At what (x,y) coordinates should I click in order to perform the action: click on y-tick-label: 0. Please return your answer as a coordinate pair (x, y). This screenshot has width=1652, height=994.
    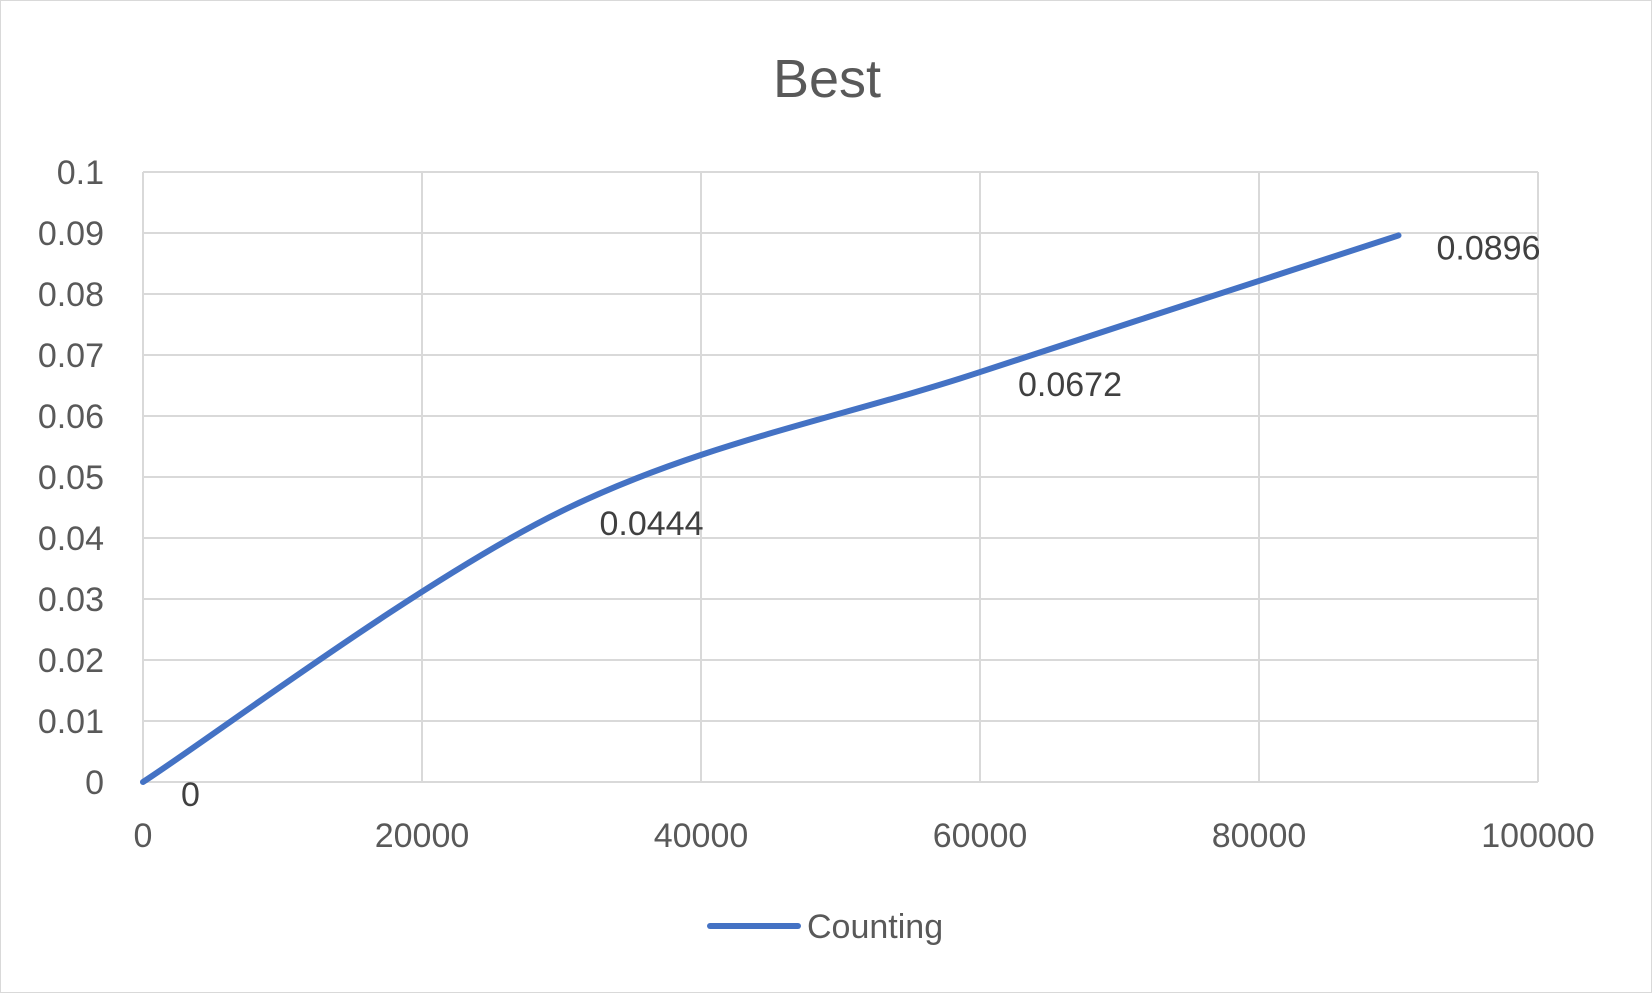
    Looking at the image, I should click on (94, 783).